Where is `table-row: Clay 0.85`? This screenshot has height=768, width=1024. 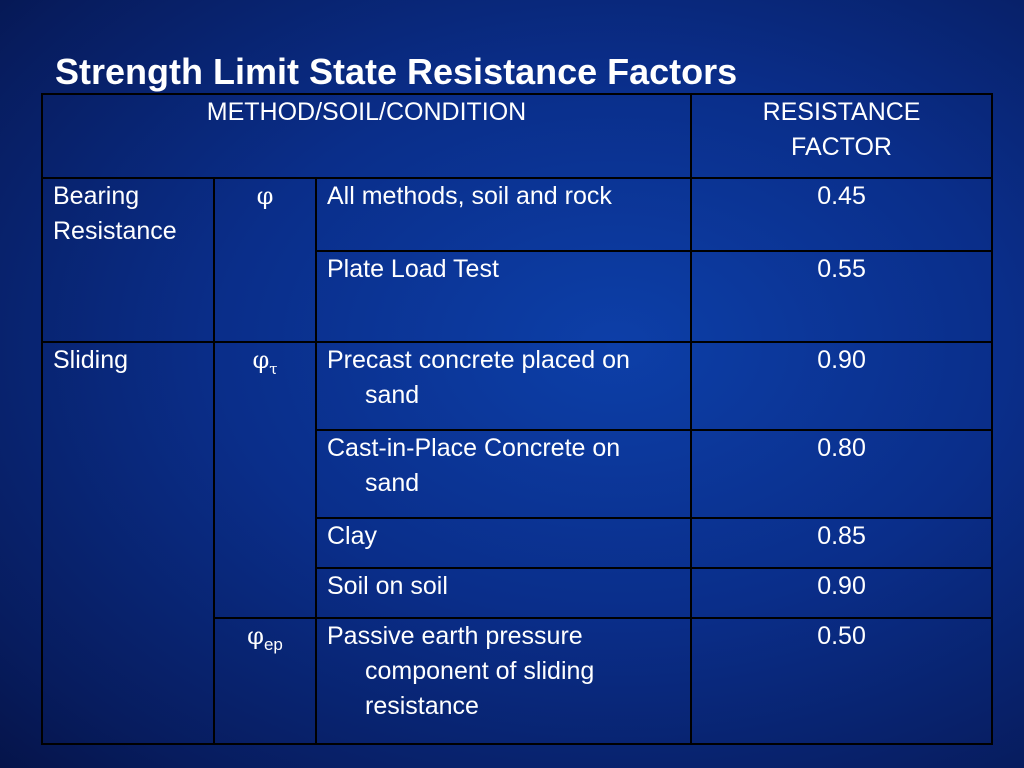 table-row: Clay 0.85 is located at coordinates (518, 543).